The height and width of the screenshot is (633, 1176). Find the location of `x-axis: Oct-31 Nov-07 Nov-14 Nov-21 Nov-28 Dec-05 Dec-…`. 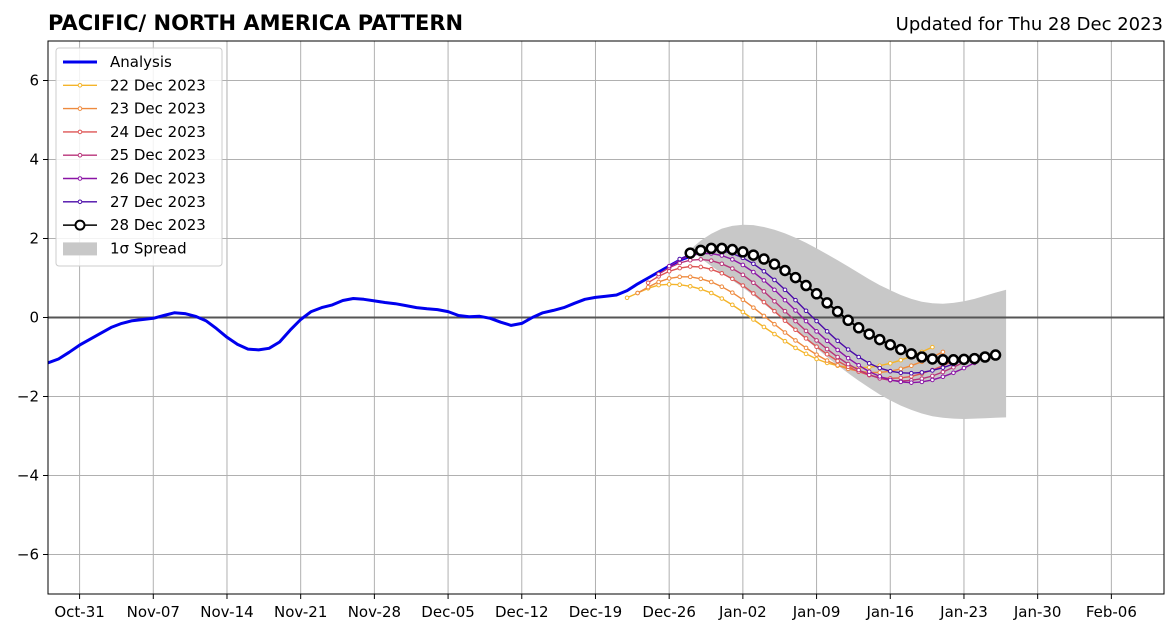

x-axis: Oct-31 Nov-07 Nov-14 Nov-21 Nov-28 Dec-05 Dec-… is located at coordinates (595, 607).